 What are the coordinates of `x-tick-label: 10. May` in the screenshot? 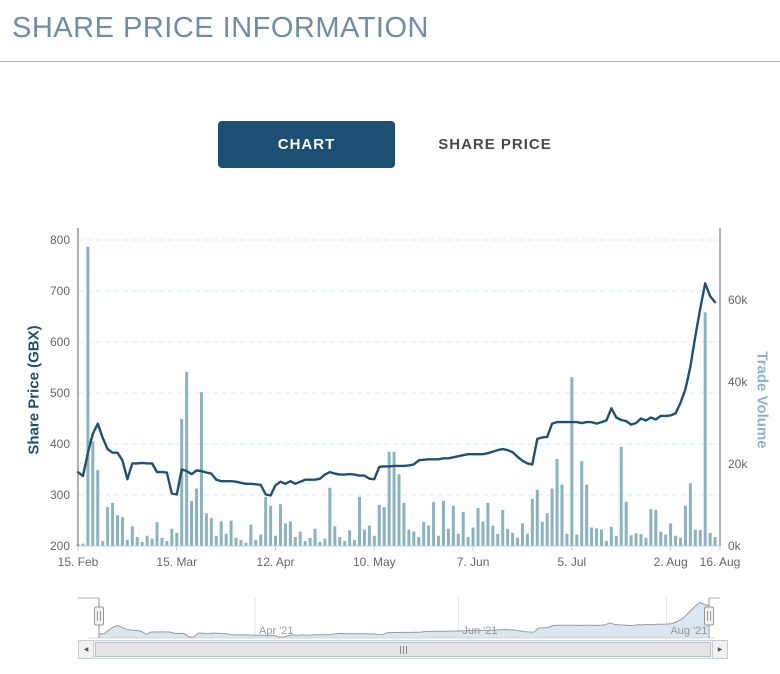 It's located at (374, 562).